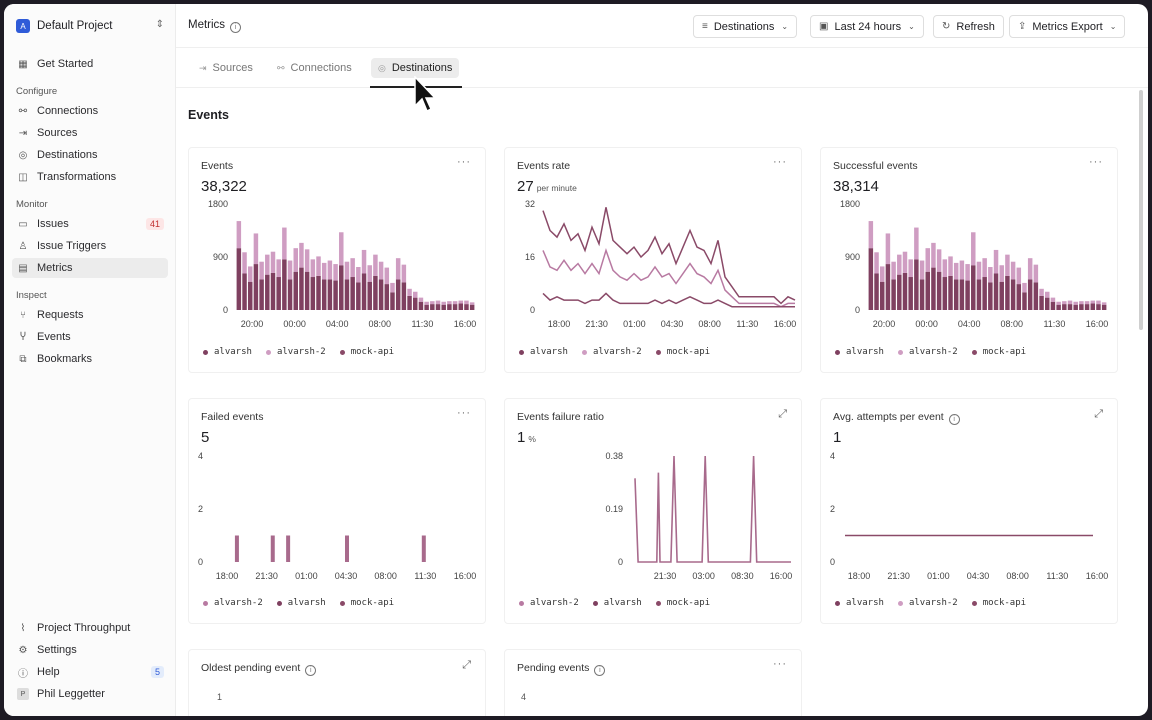 This screenshot has width=1152, height=720. What do you see at coordinates (232, 68) in the screenshot?
I see `tab-label: Sources` at bounding box center [232, 68].